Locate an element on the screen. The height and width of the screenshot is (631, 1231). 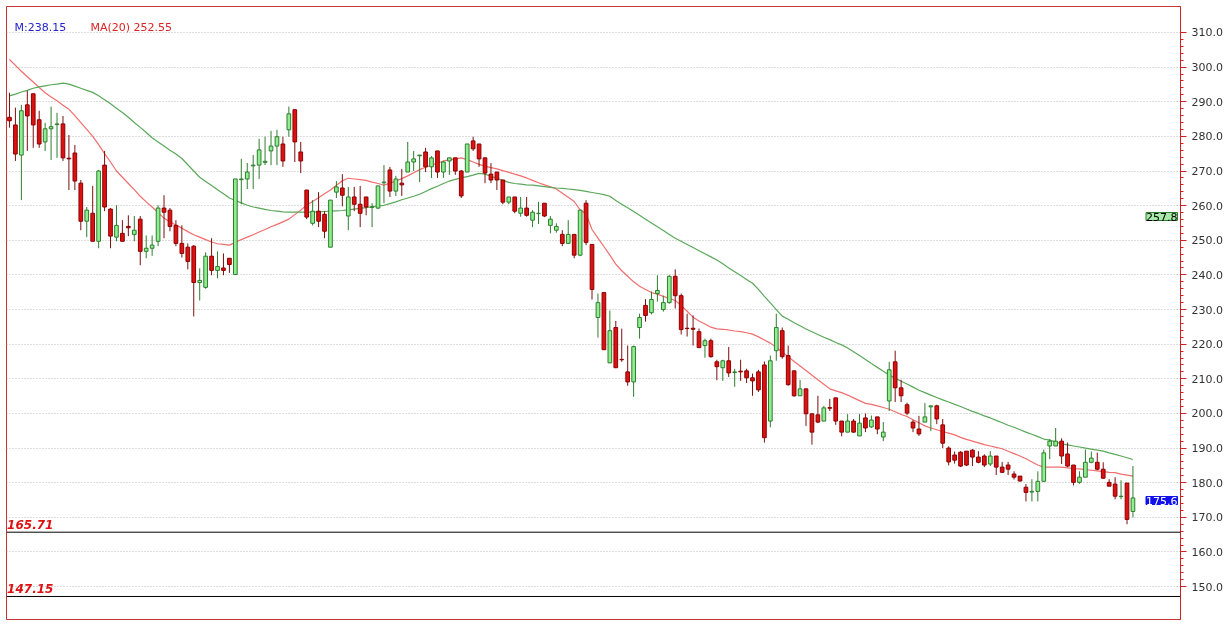
y-tick-label: 300.0 is located at coordinates (1207, 68).